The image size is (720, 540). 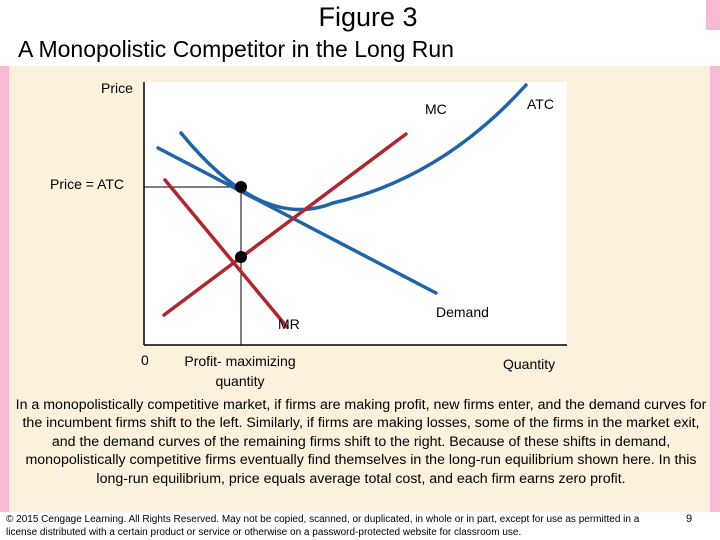 What do you see at coordinates (297, 220) in the screenshot?
I see `demand-curve` at bounding box center [297, 220].